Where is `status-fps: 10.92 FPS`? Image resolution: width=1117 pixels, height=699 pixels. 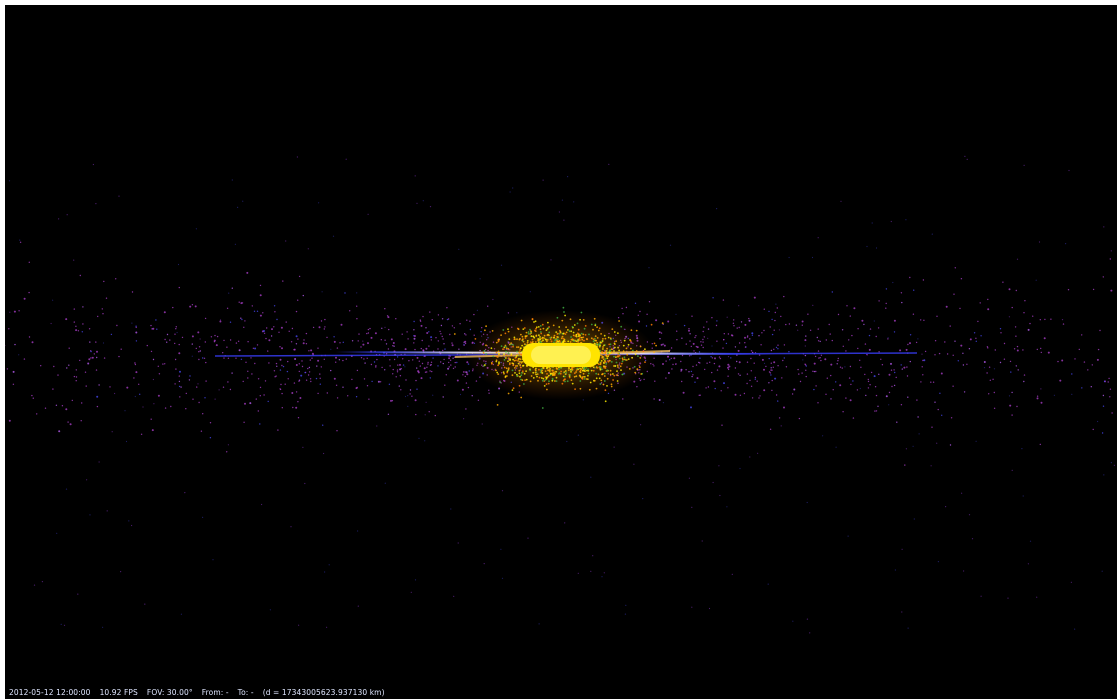 status-fps: 10.92 FPS is located at coordinates (118, 692).